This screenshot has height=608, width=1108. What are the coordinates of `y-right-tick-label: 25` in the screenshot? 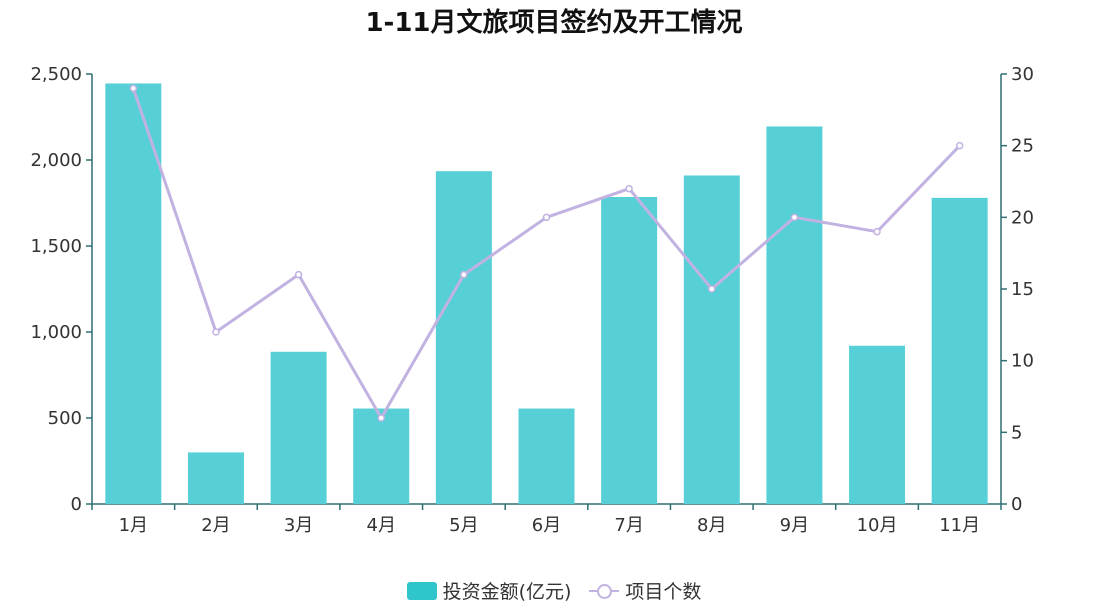 It's located at (1022, 146).